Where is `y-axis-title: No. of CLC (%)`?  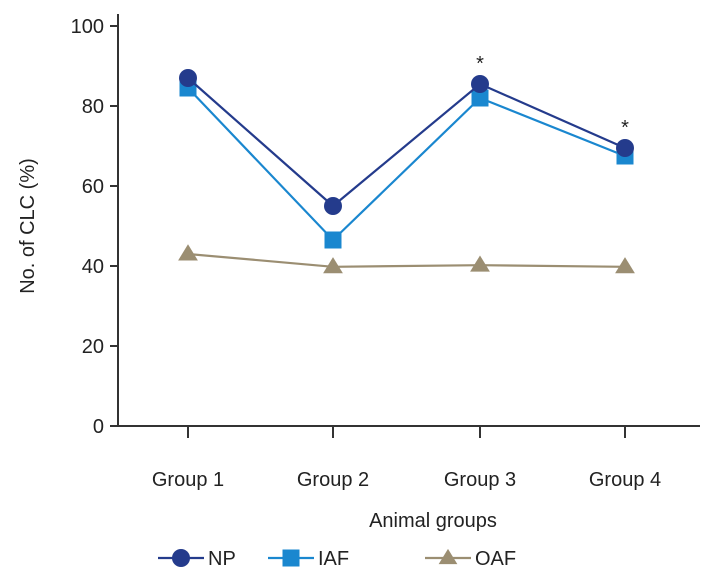
y-axis-title: No. of CLC (%) is located at coordinates (28, 226).